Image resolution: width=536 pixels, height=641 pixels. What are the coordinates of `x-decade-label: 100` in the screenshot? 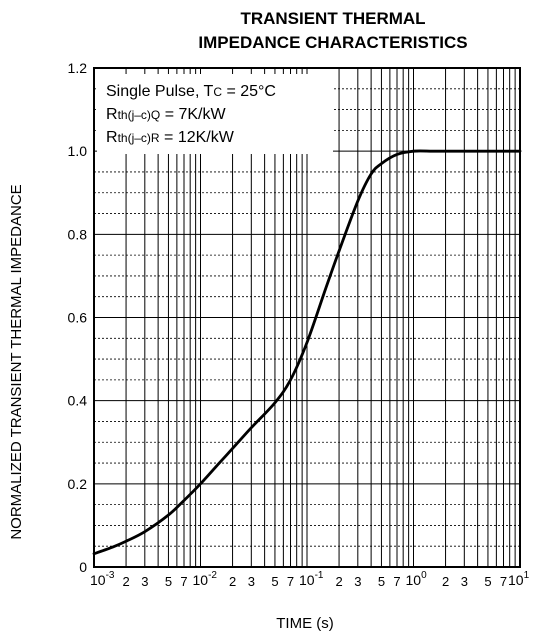 It's located at (417, 579).